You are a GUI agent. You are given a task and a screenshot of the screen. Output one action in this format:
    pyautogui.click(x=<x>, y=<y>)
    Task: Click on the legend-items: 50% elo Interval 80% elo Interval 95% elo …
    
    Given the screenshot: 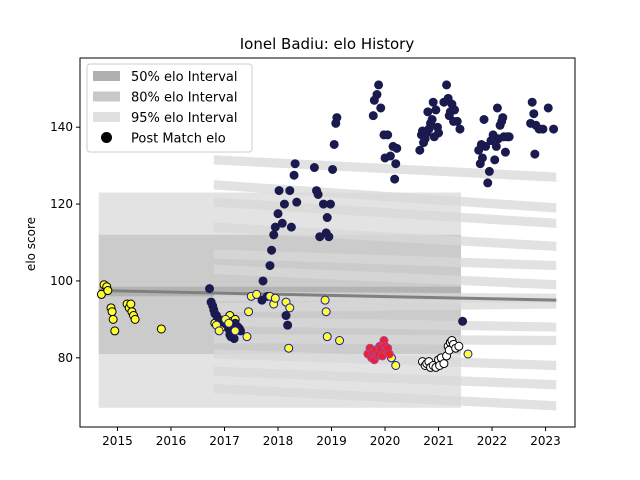 What is the action you would take?
    pyautogui.click(x=165, y=108)
    